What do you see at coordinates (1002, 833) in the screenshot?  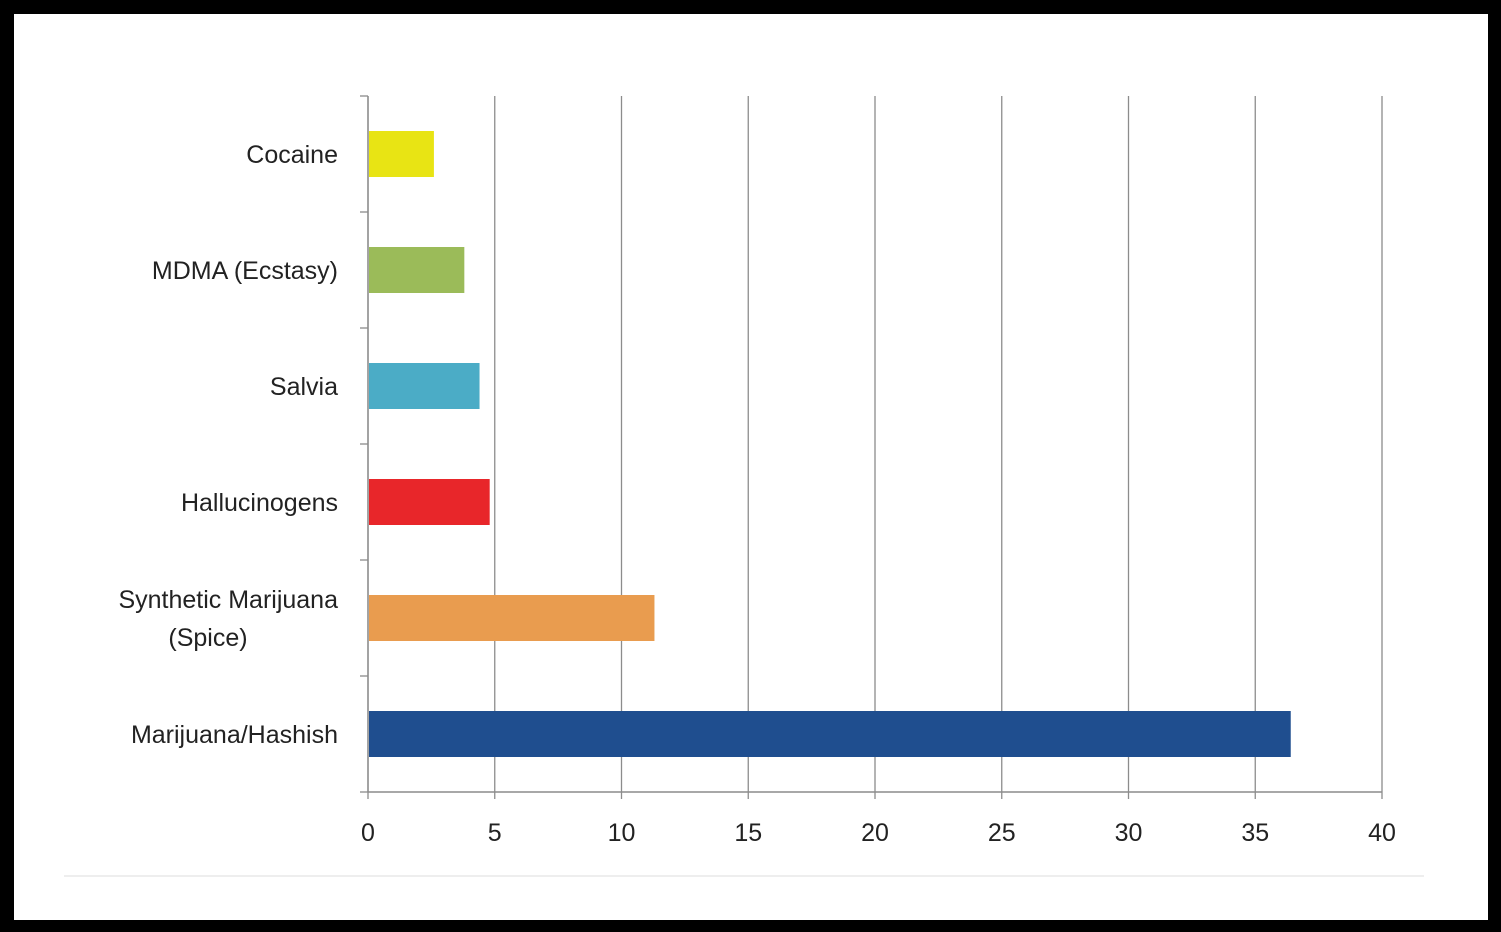 I see `x-tick-label: 25` at bounding box center [1002, 833].